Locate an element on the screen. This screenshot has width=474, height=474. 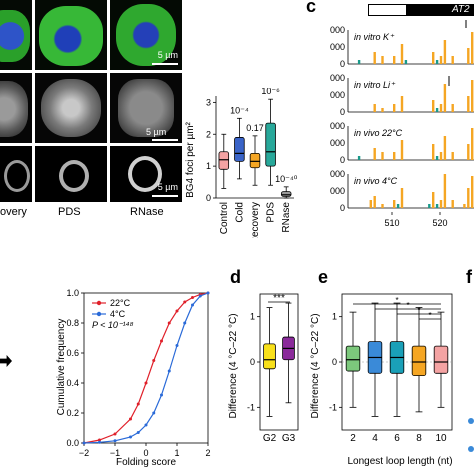
box-G2 is located at coordinates (269, 356).